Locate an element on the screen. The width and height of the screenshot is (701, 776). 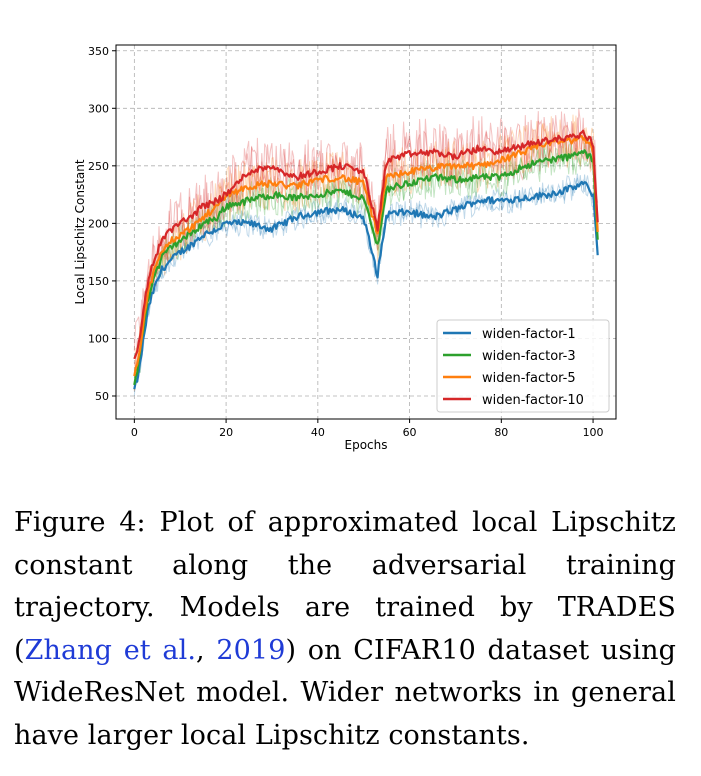
citation-author-link: Zhang et al. is located at coordinates (110, 650).